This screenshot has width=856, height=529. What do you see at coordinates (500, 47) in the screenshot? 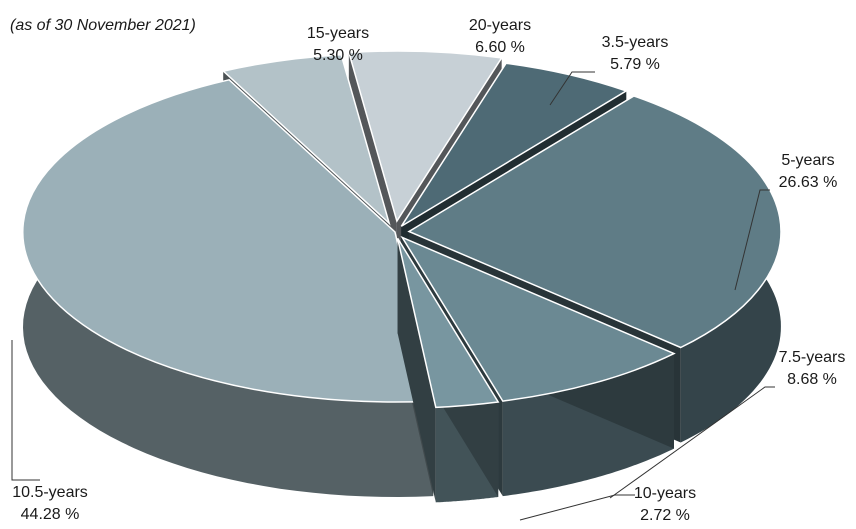
I see `slice-value-20-years: 6.60 %` at bounding box center [500, 47].